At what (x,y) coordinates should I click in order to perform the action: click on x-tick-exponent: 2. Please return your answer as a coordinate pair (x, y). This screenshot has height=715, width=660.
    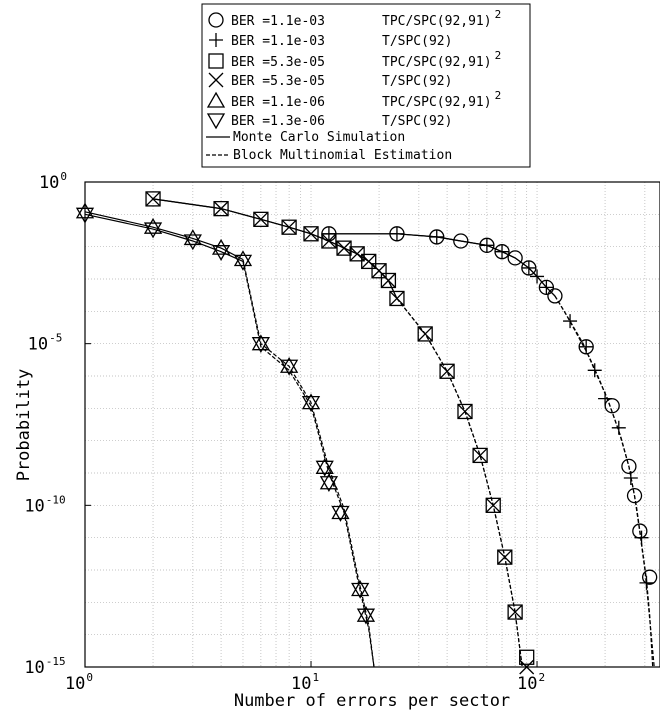
    Looking at the image, I should click on (541, 677).